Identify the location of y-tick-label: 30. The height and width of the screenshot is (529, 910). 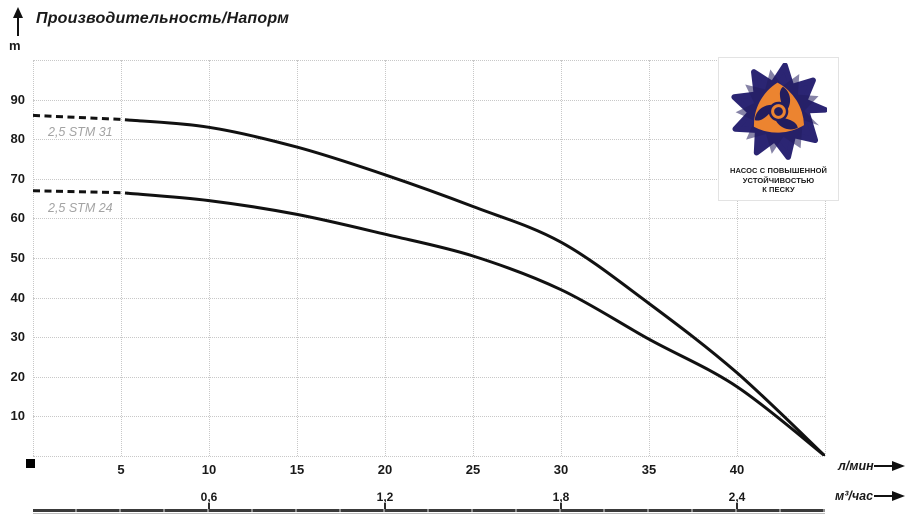
(17, 337).